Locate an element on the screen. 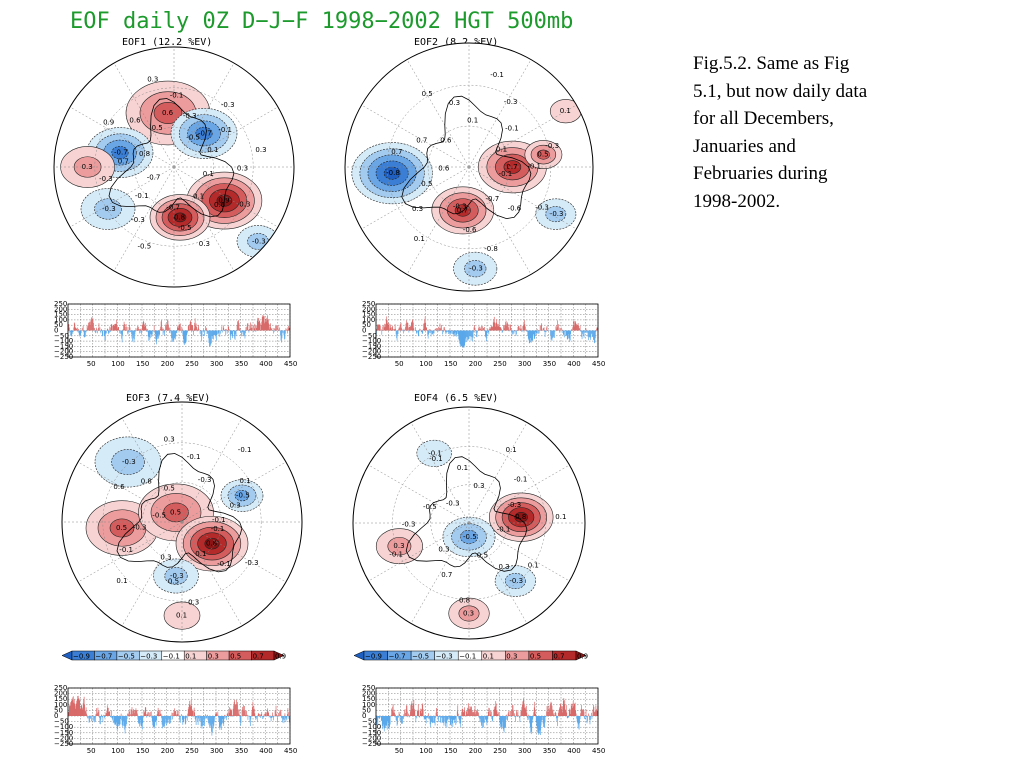 The image size is (1024, 768). contour-label: -0.5 is located at coordinates (193, 138).